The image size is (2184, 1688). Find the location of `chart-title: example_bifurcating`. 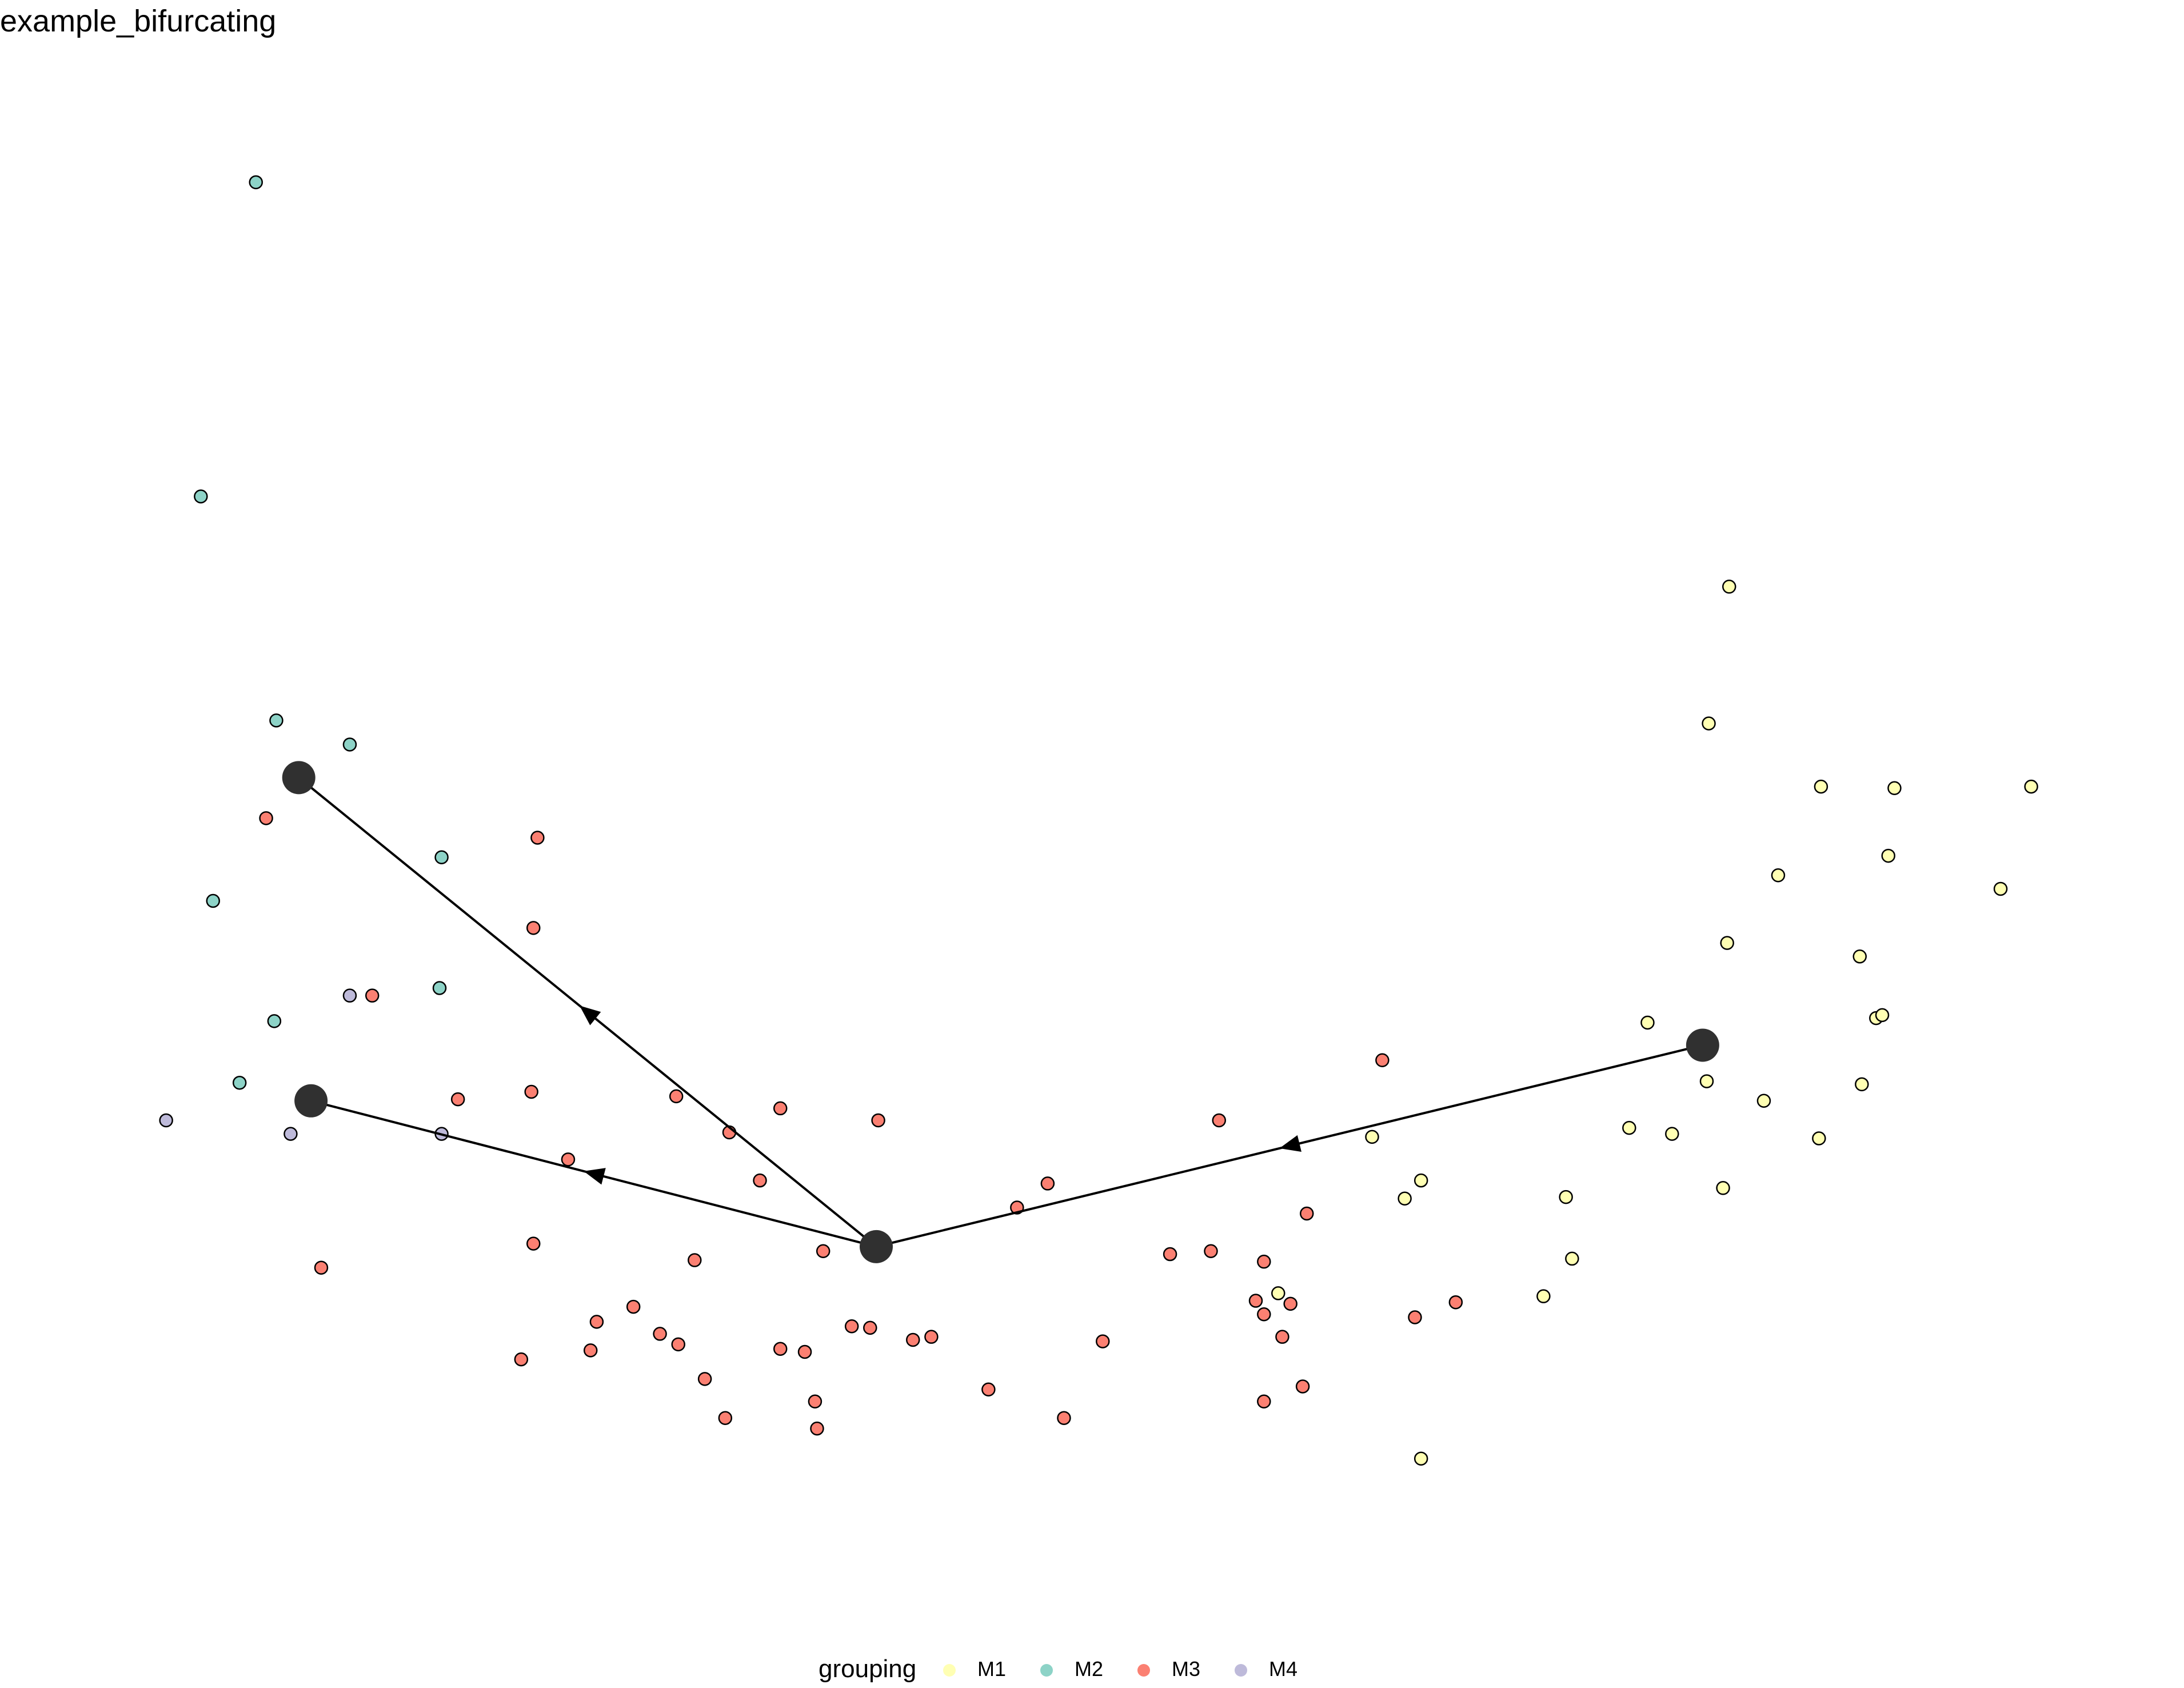

chart-title: example_bifurcating is located at coordinates (138, 21).